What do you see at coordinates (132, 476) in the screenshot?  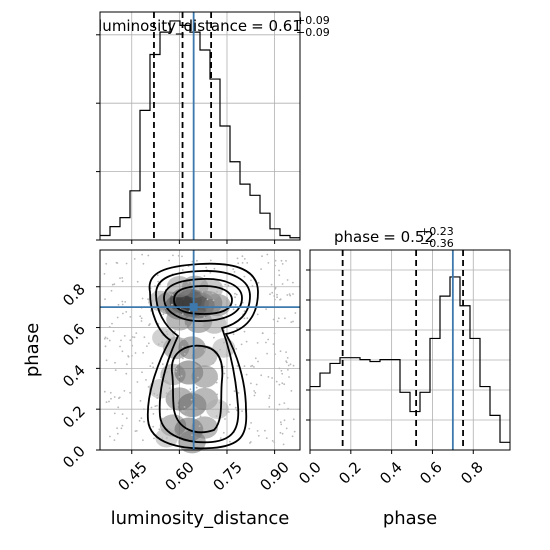 I see `x-tick-label: 0.45` at bounding box center [132, 476].